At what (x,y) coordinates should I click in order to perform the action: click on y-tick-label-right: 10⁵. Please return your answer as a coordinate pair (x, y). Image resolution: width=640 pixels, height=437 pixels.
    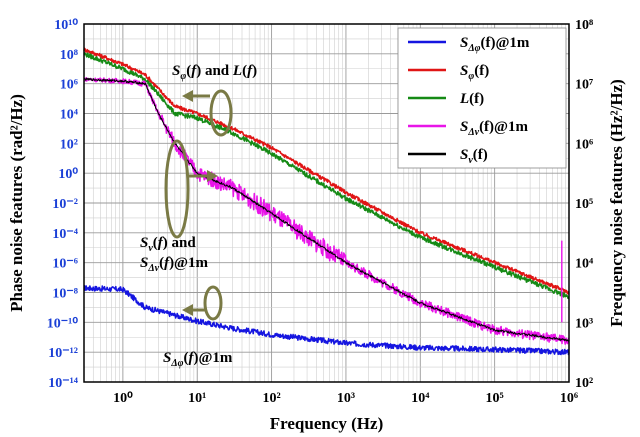
    Looking at the image, I should click on (584, 204).